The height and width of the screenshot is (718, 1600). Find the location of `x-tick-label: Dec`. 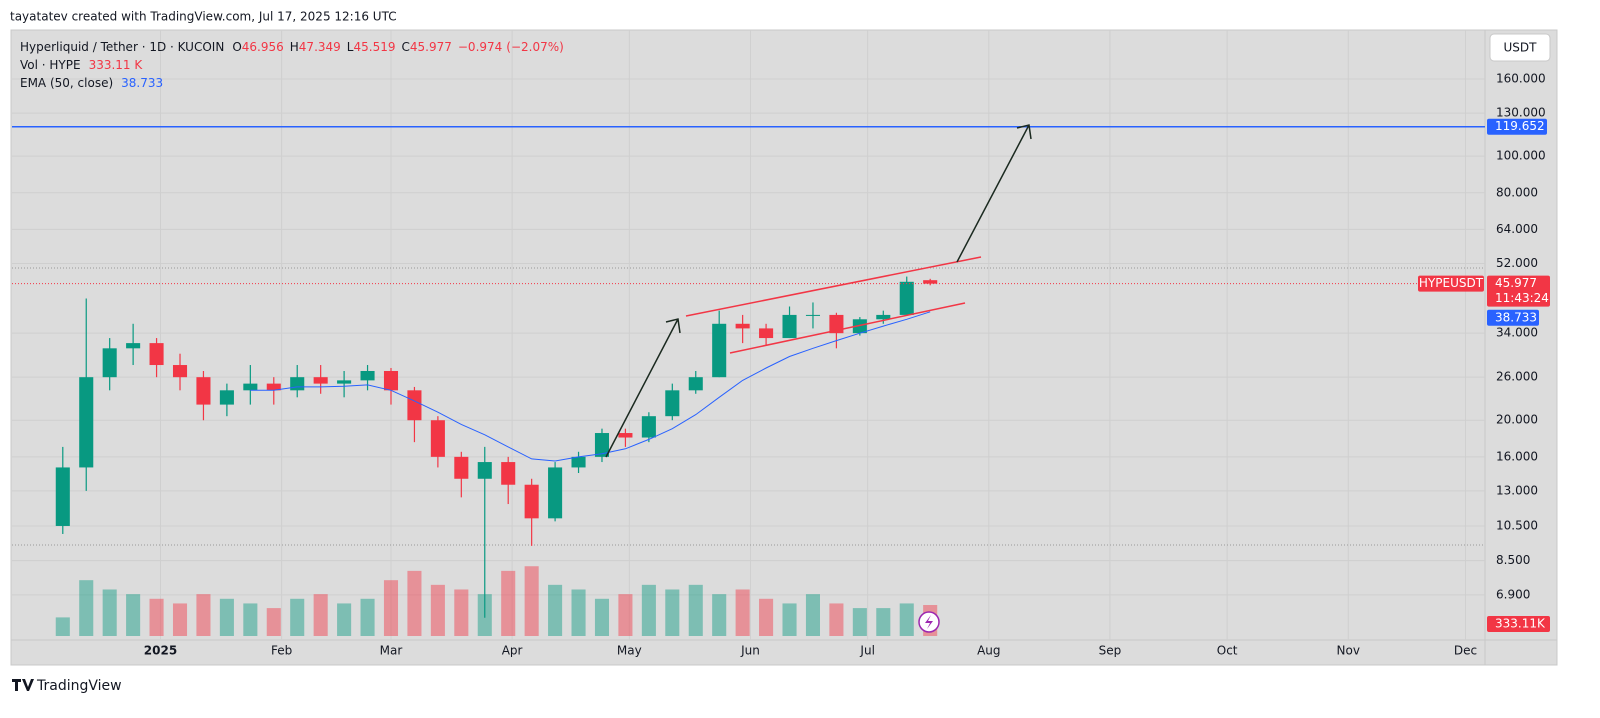

x-tick-label: Dec is located at coordinates (1465, 651).